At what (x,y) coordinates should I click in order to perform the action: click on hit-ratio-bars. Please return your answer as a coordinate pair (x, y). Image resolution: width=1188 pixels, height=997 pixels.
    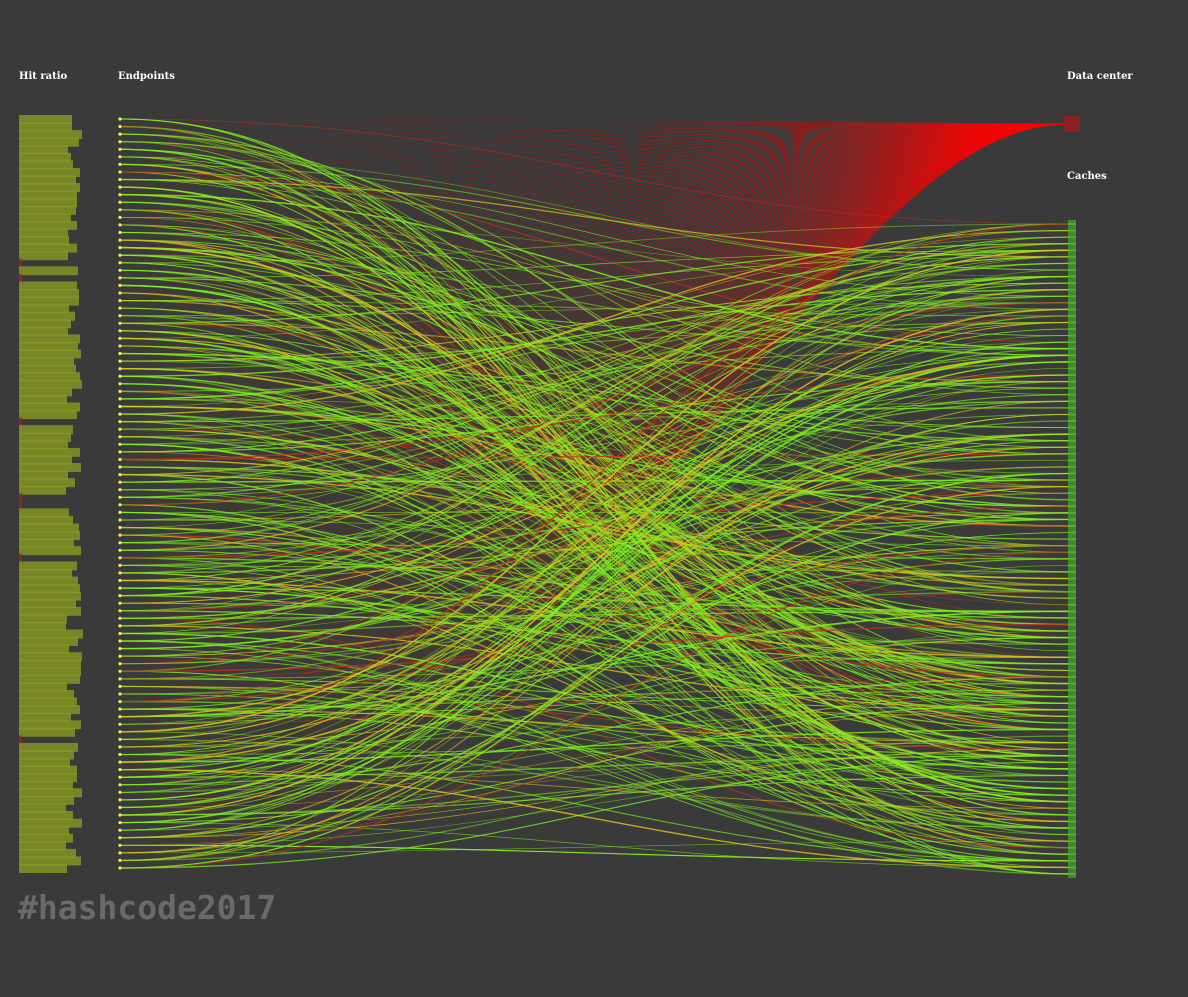
    Looking at the image, I should click on (51, 494).